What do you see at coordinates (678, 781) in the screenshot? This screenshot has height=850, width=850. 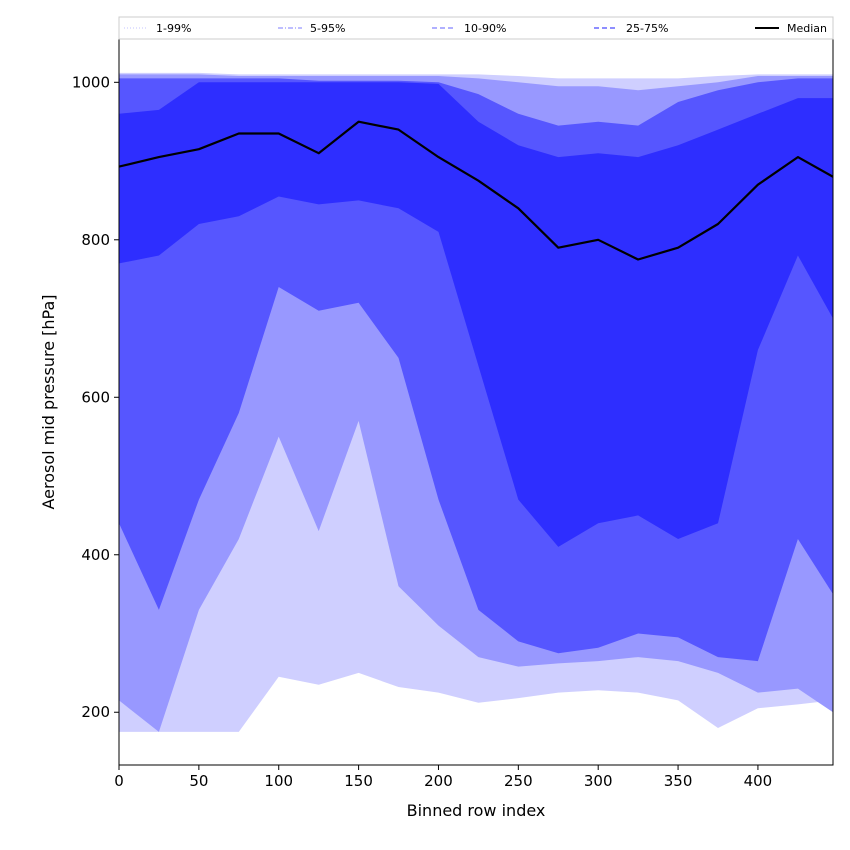 I see `x-tick-label: 350` at bounding box center [678, 781].